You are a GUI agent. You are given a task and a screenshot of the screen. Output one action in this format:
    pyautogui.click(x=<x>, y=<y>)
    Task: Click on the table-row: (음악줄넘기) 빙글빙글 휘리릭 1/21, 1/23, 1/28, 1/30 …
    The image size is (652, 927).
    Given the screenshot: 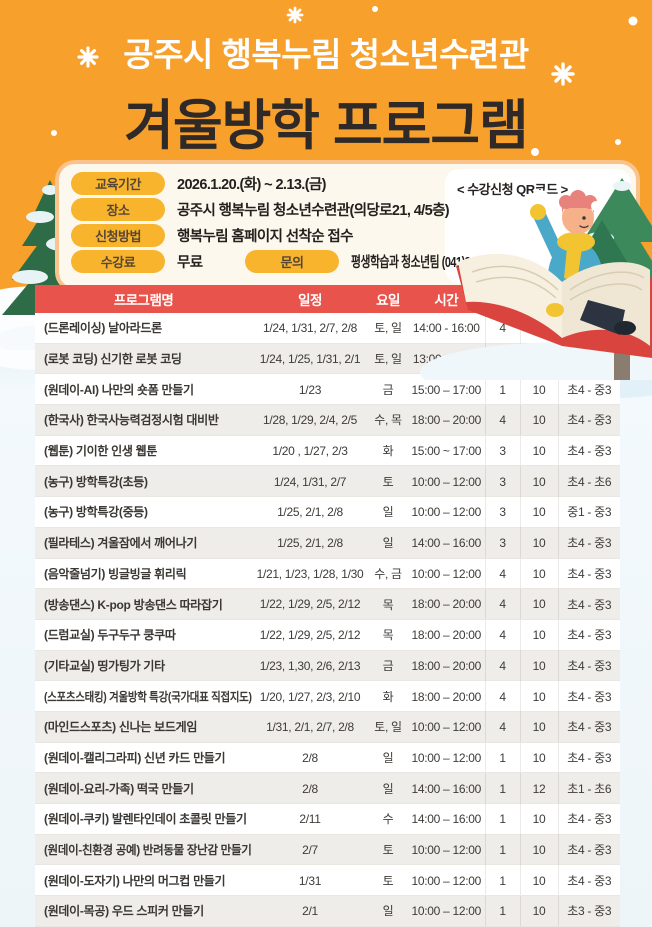 What is the action you would take?
    pyautogui.click(x=327, y=573)
    